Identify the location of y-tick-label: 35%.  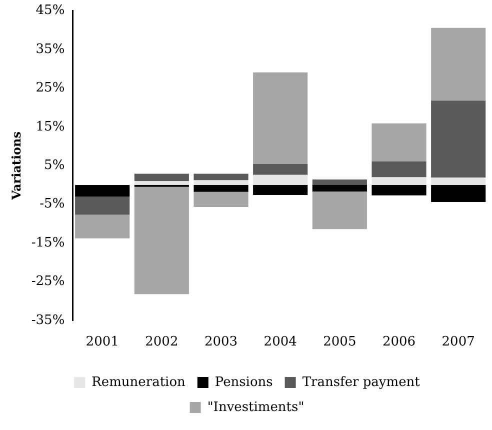
(50, 49).